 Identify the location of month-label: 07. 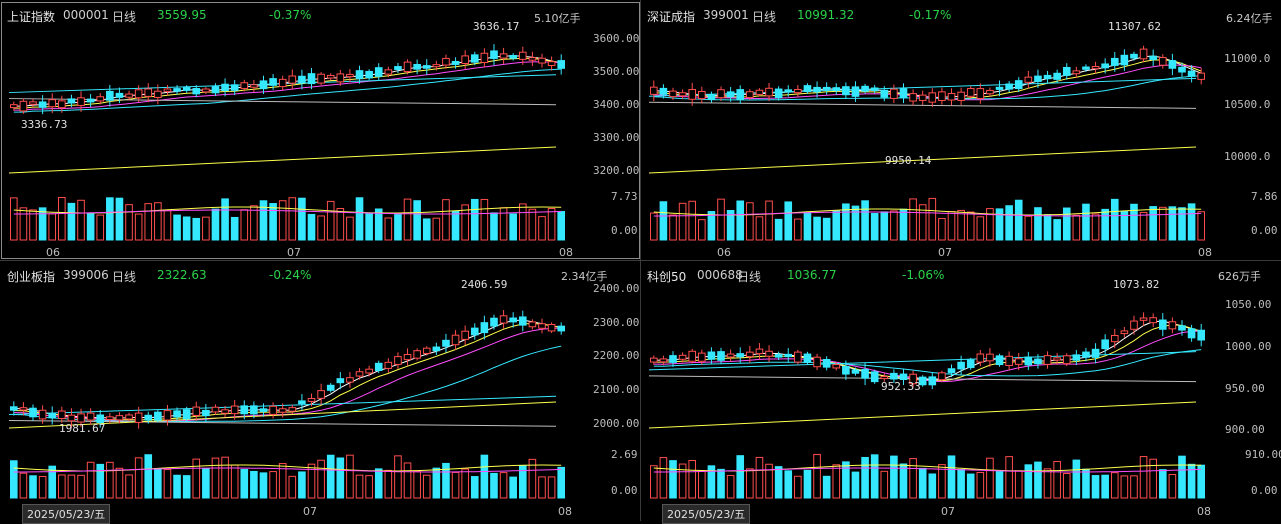
(948, 511).